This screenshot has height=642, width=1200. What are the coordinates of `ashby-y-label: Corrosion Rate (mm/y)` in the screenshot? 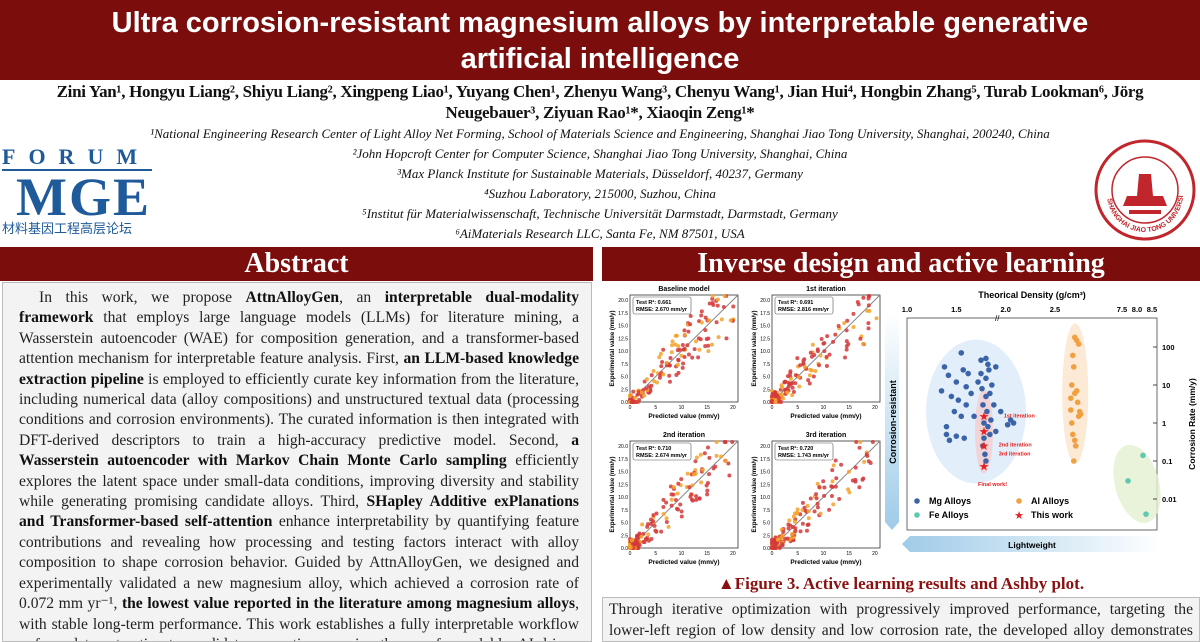 It's located at (1192, 424).